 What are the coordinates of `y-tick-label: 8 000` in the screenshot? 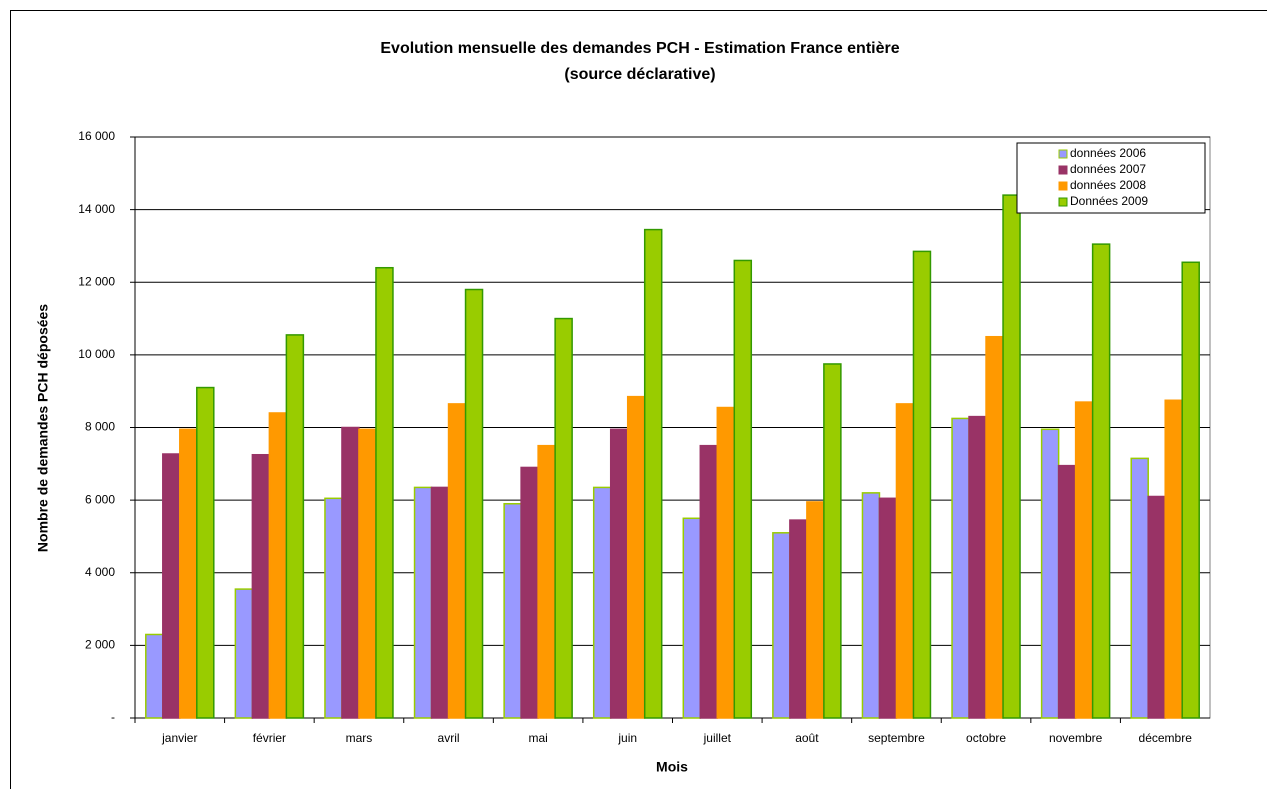 It's located at (100, 427).